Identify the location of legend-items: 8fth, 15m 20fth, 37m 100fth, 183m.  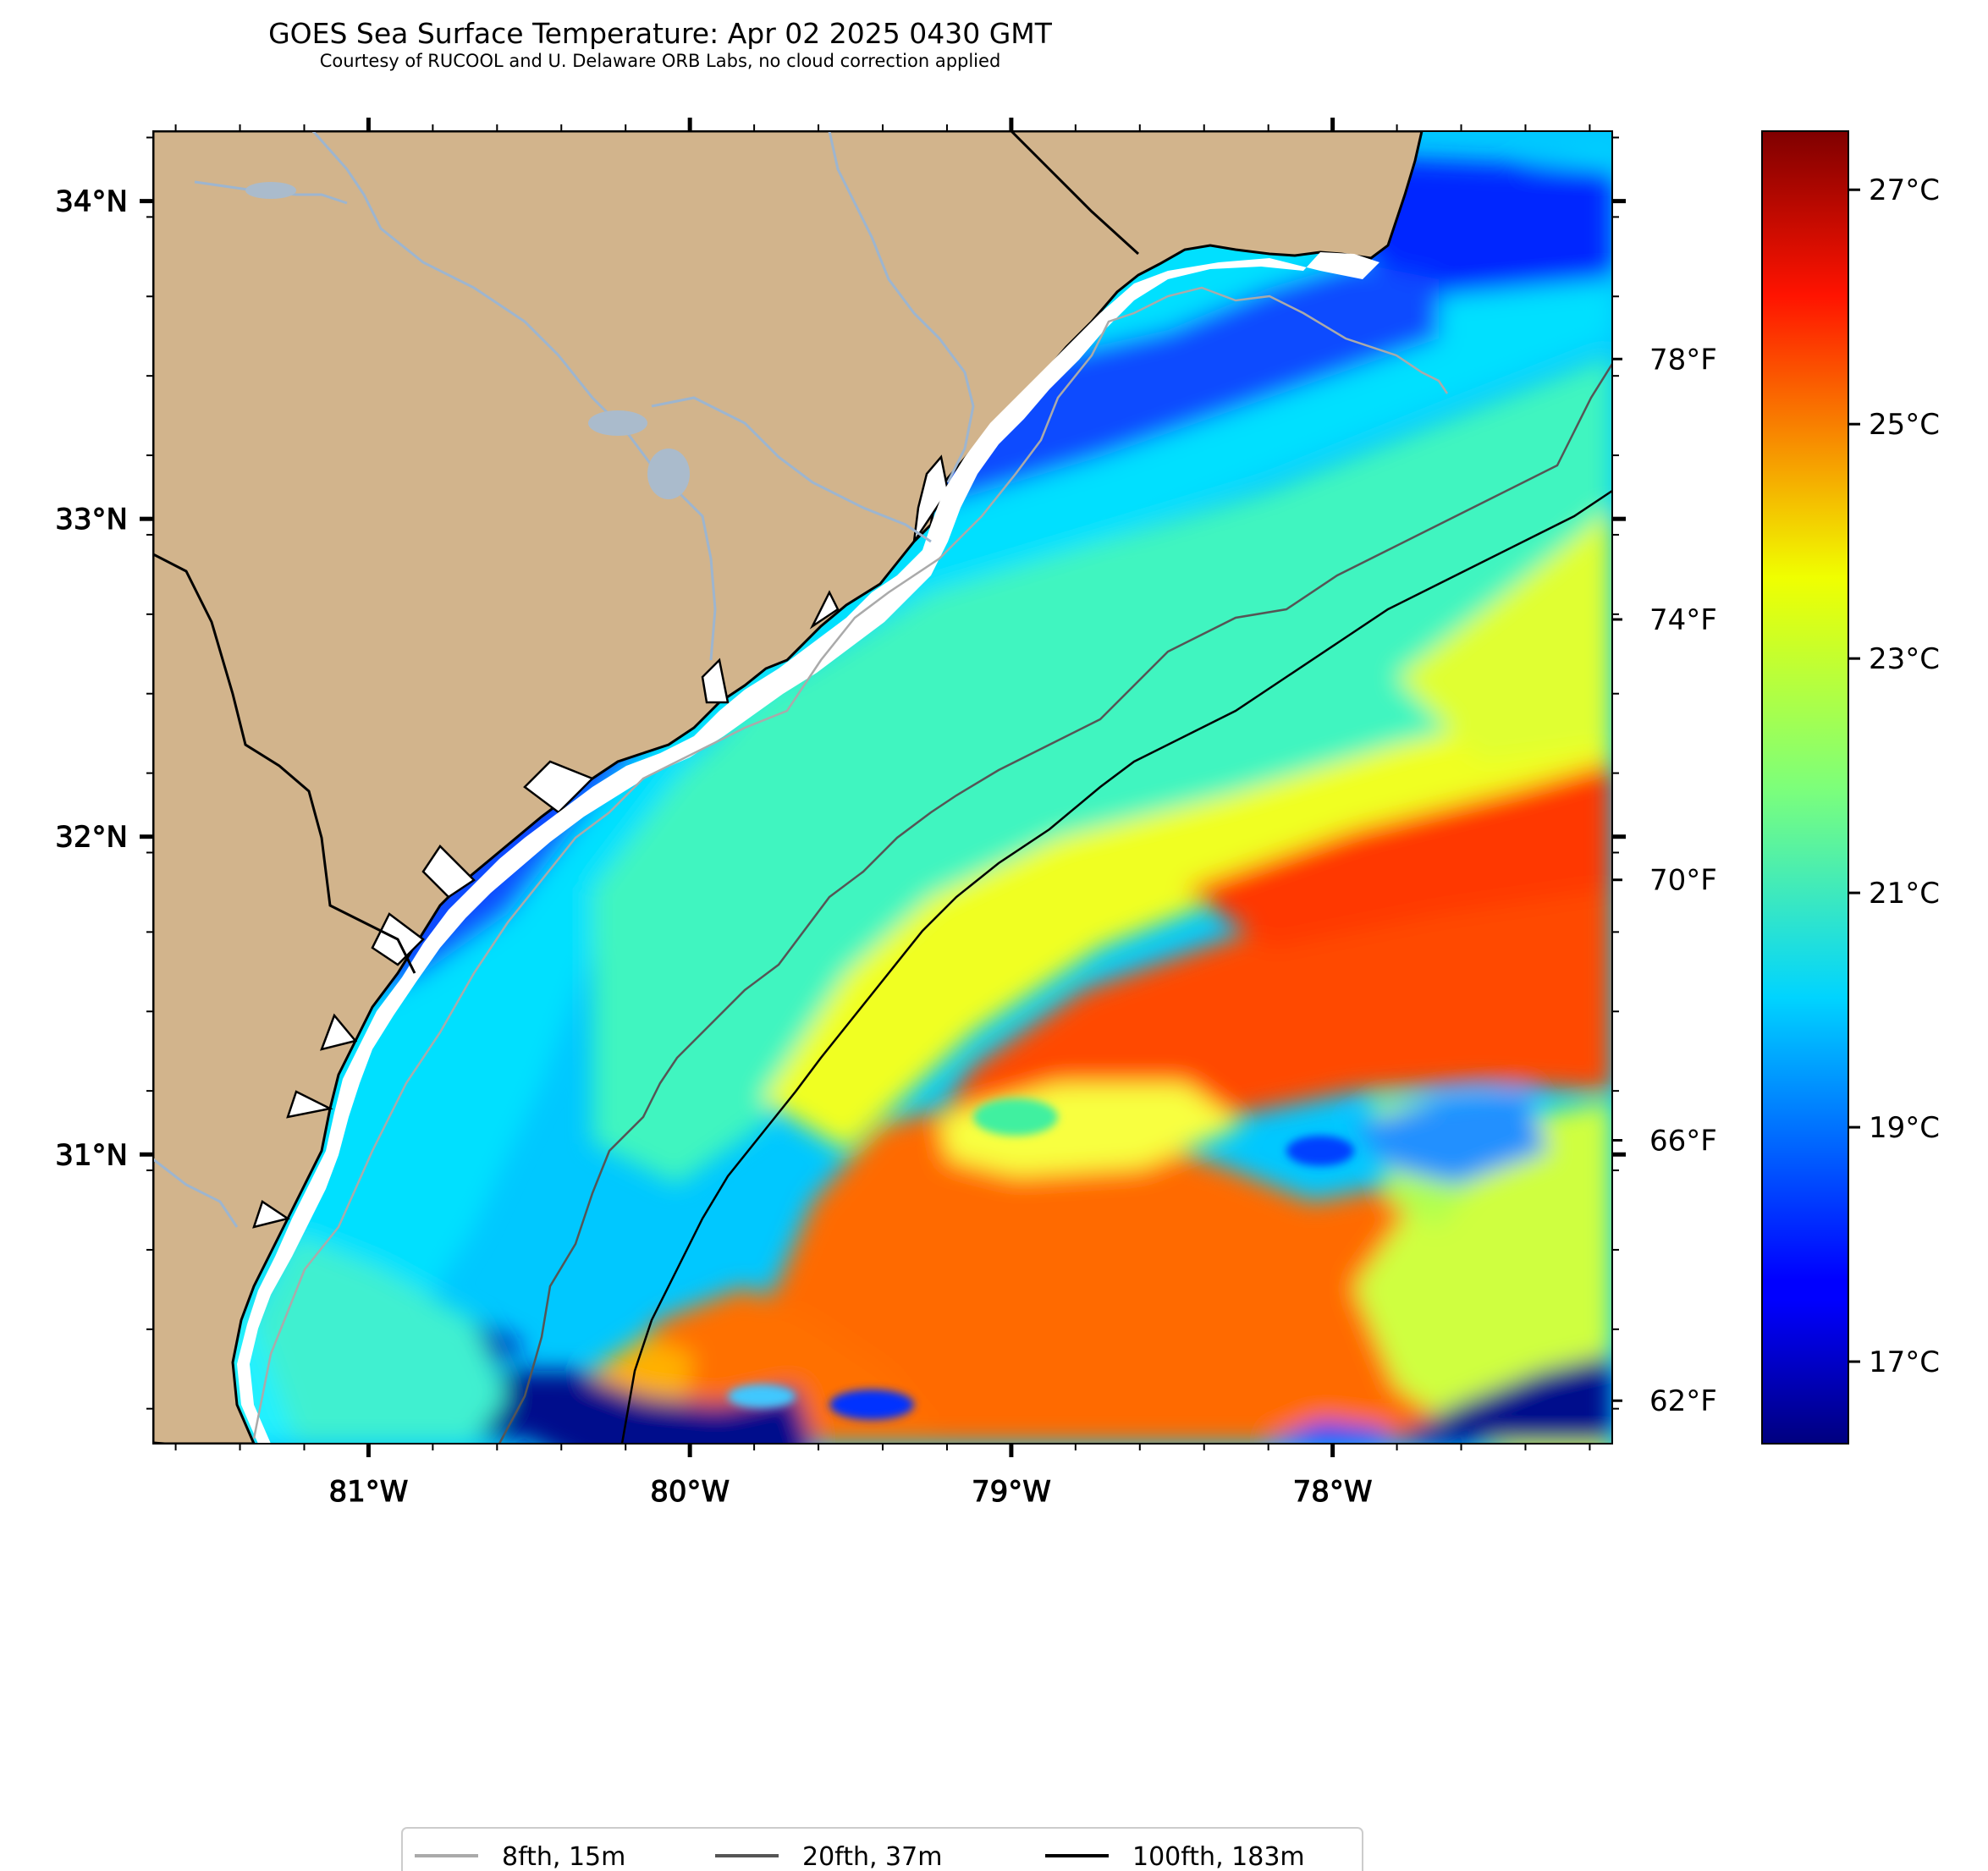
(860, 1857).